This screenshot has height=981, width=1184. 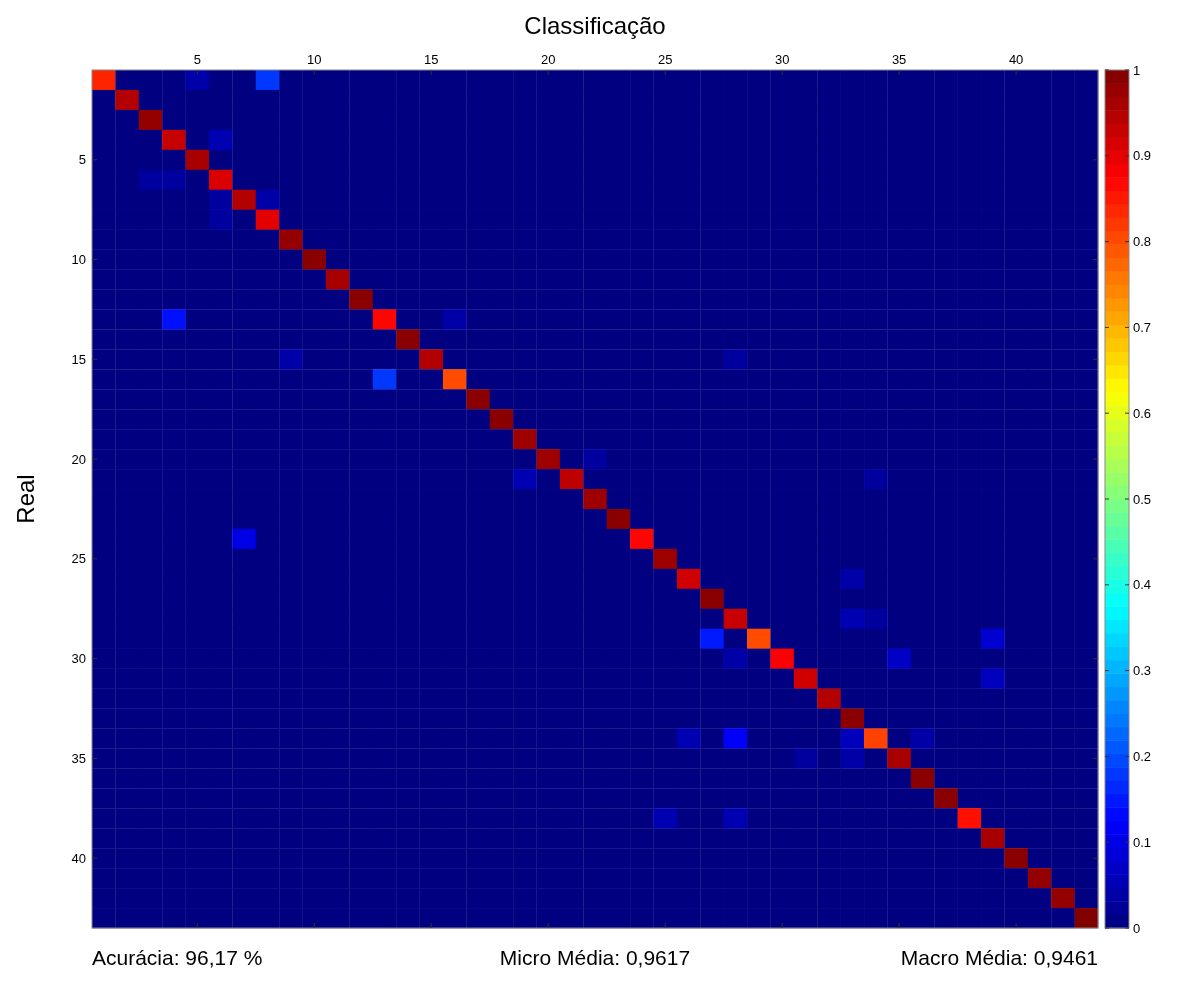 What do you see at coordinates (595, 25) in the screenshot?
I see `x-axis-title: Classificação` at bounding box center [595, 25].